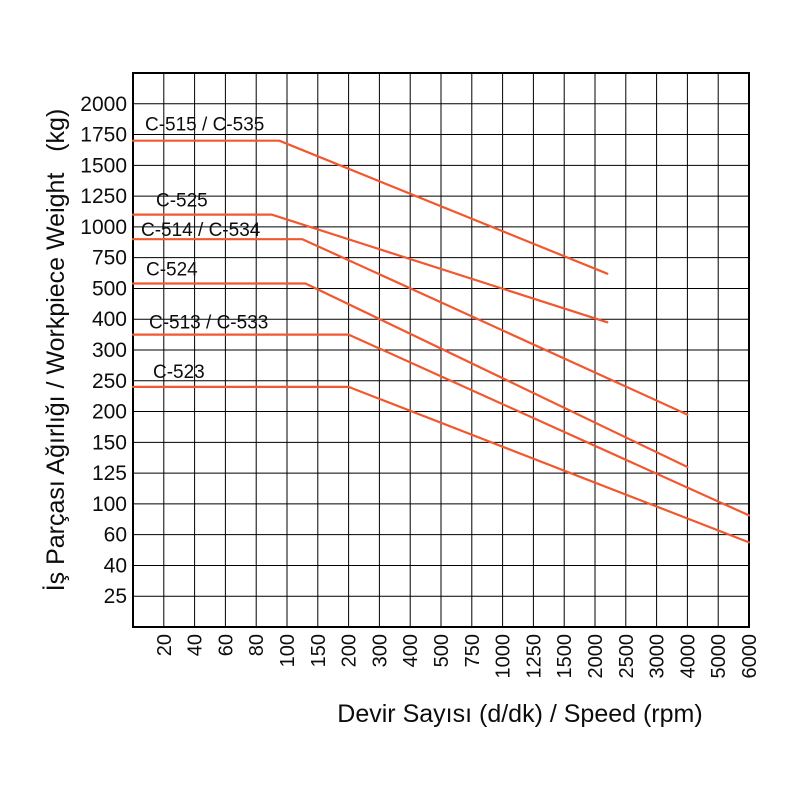  Describe the element at coordinates (208, 323) in the screenshot. I see `series-label-c-513-c-533: C-513 / C-533` at that location.